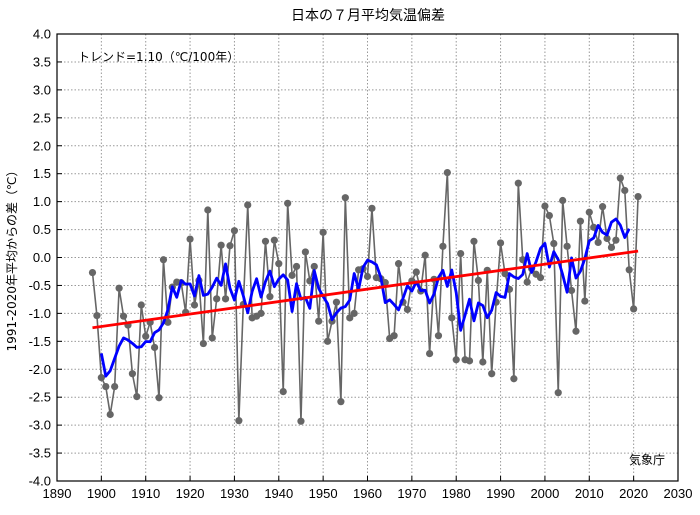 The width and height of the screenshot is (700, 515). I want to click on y-axis-label: 1991-2020年平均からの差（℃）, so click(12, 258).